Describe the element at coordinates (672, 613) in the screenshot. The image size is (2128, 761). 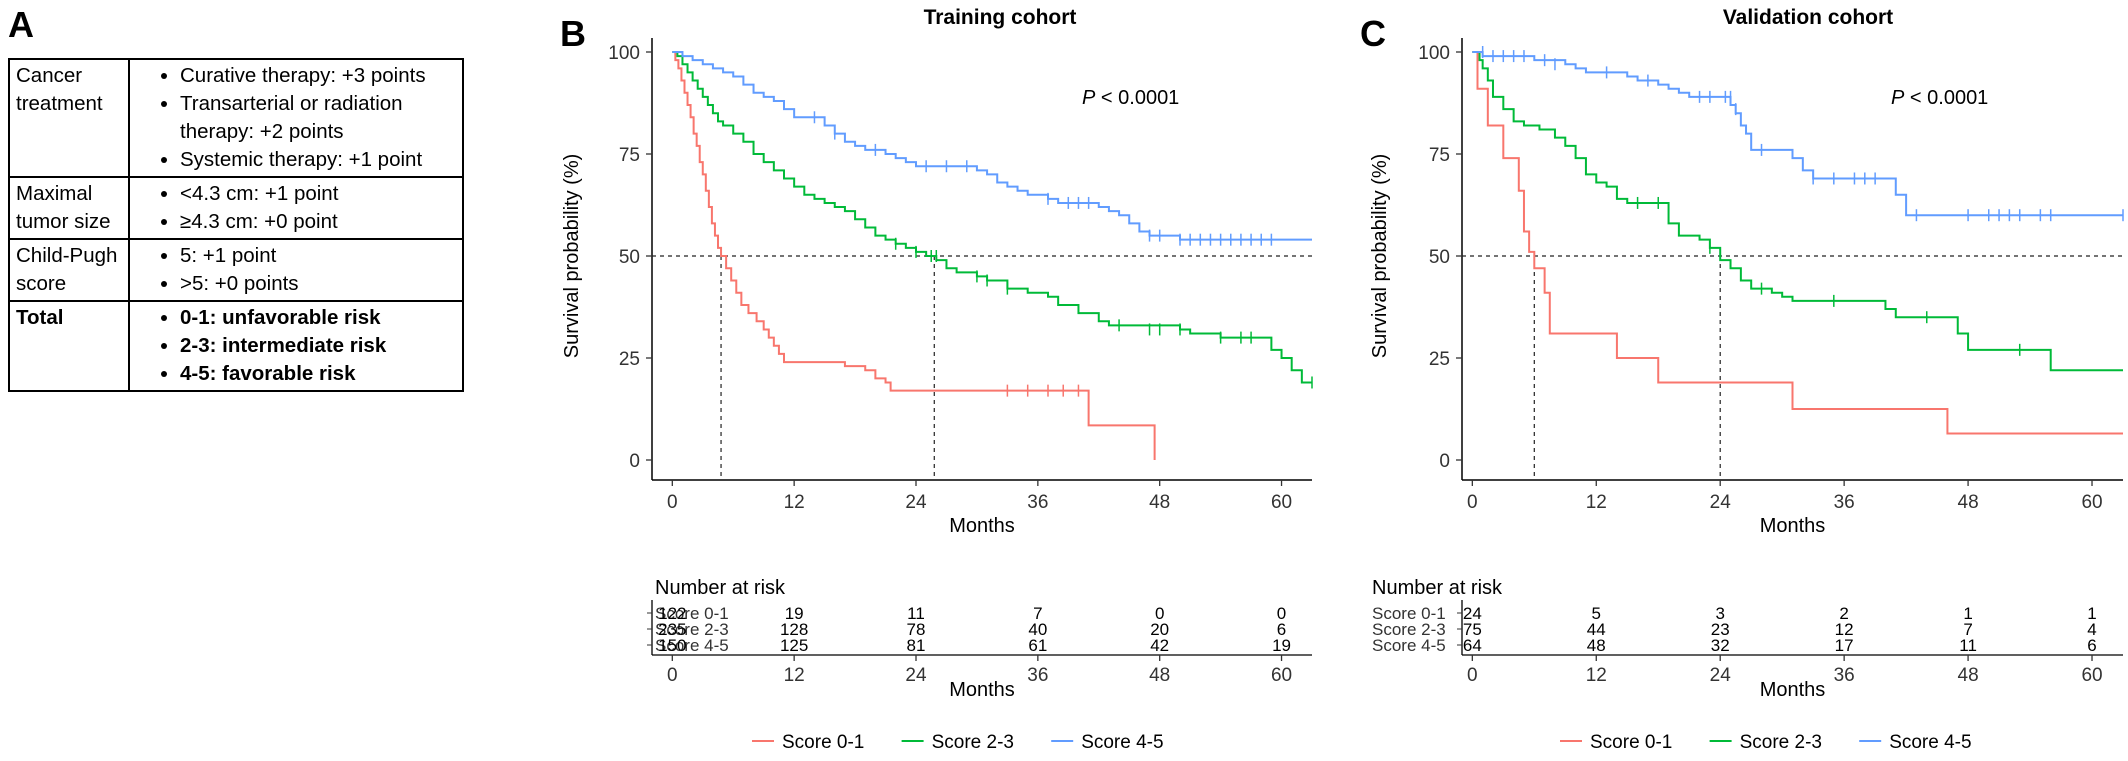
I see `risk-count: 122` at that location.